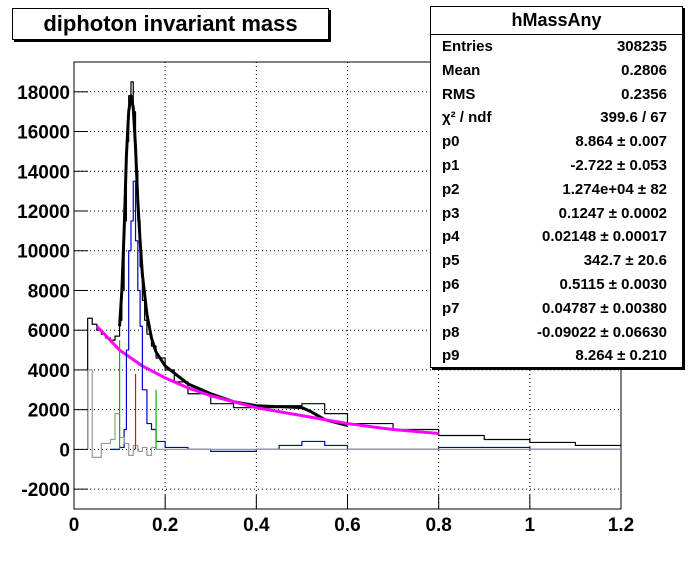  I want to click on stats-row-value: 399.6 / 67, so click(633, 118).